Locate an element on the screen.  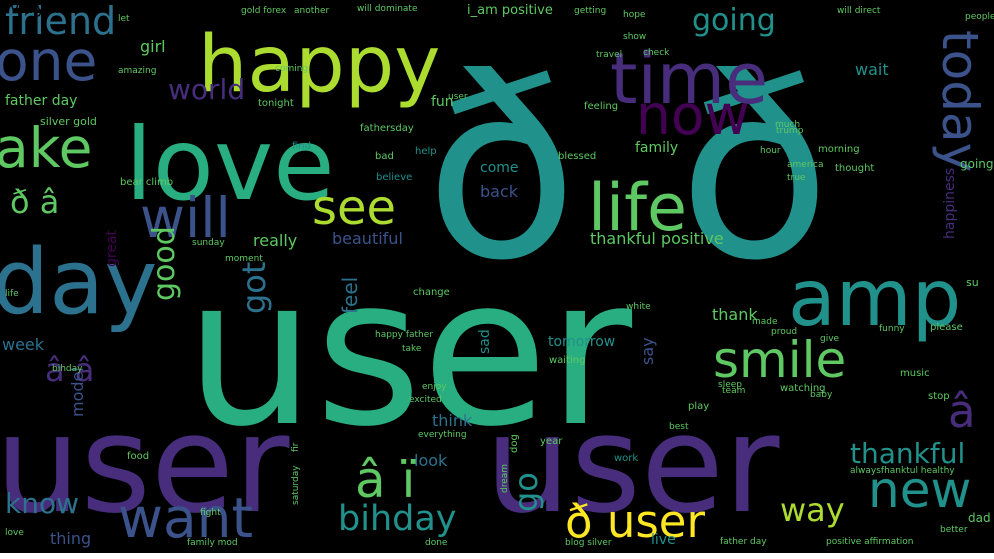
word: thank is located at coordinates (735, 315).